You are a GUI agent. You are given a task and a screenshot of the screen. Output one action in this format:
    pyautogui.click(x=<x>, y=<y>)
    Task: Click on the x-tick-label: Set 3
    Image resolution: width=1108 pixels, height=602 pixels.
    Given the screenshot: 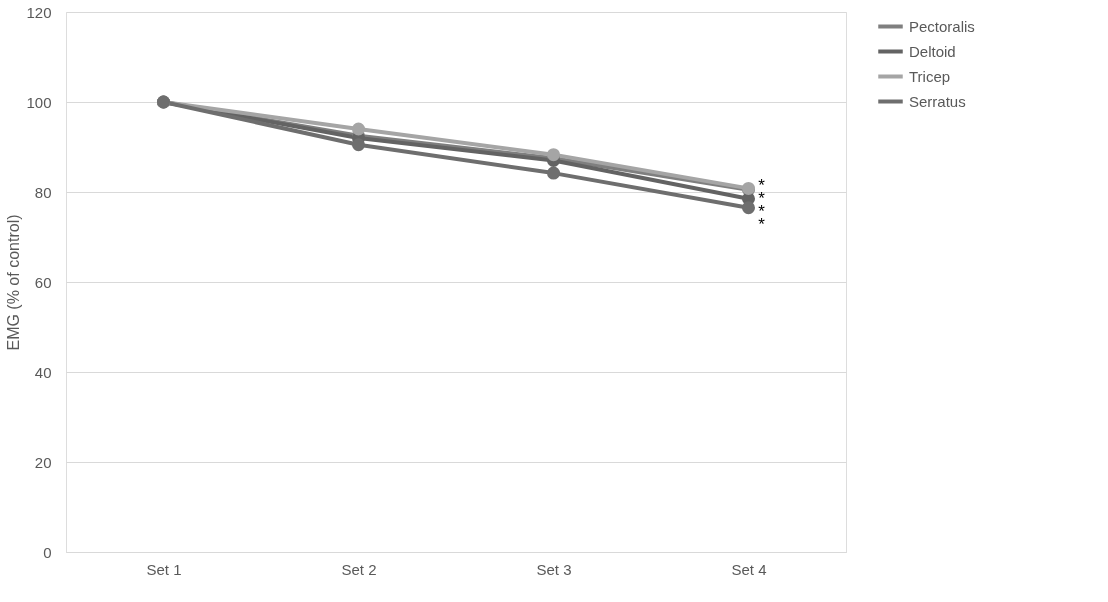 What is the action you would take?
    pyautogui.click(x=554, y=569)
    